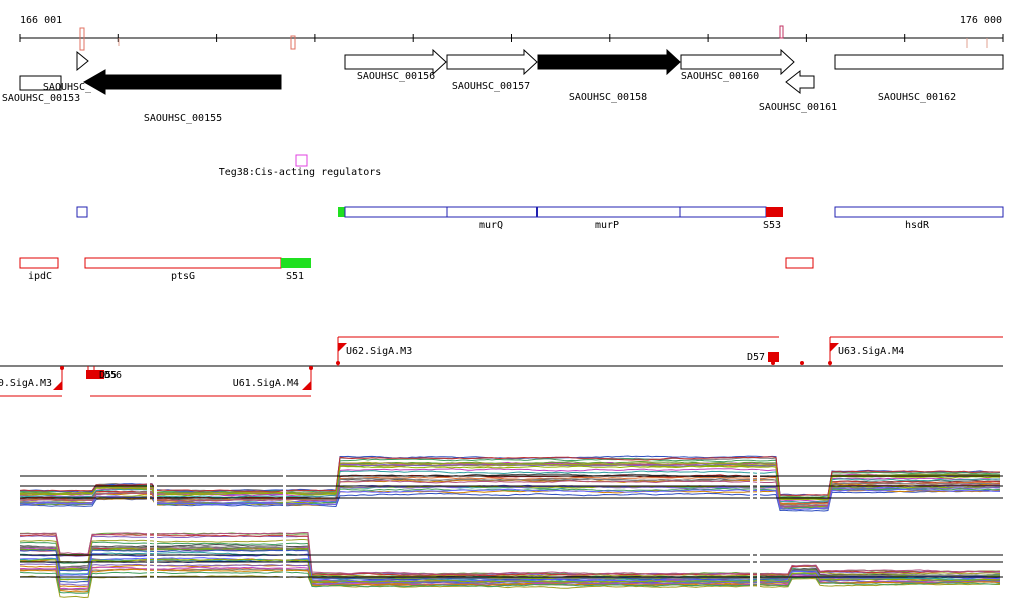  I want to click on gene-saouhsc-00160: SAOUHSC_00160, so click(737, 65).